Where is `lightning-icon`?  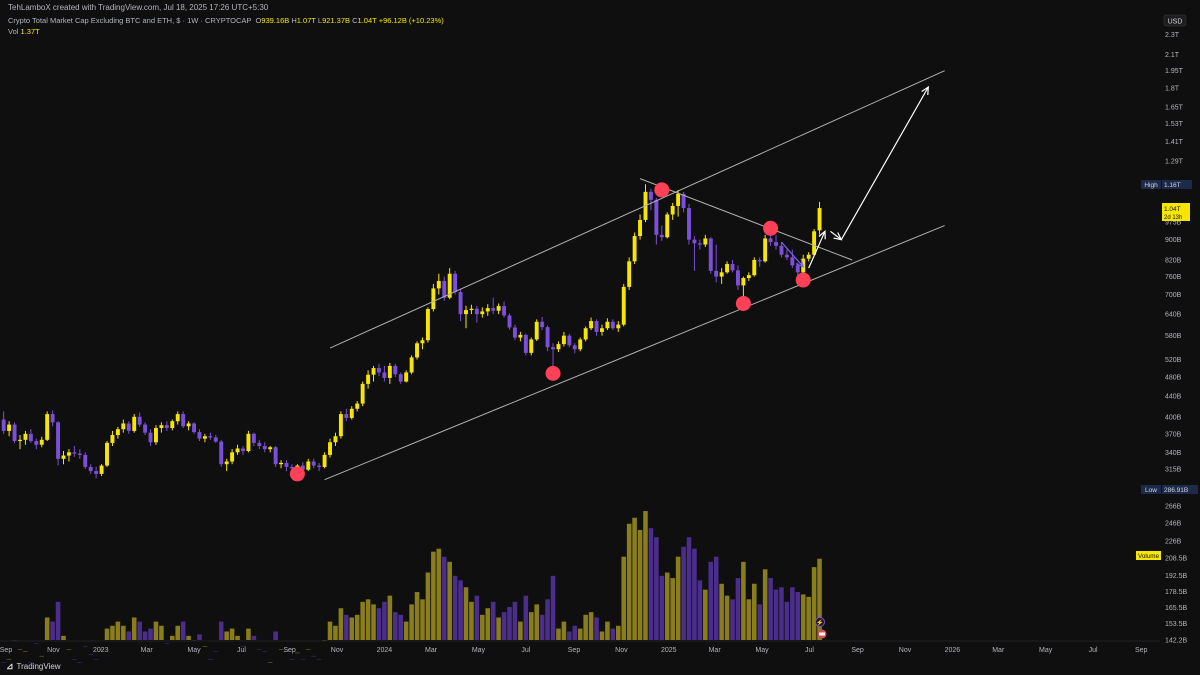
lightning-icon is located at coordinates (820, 622).